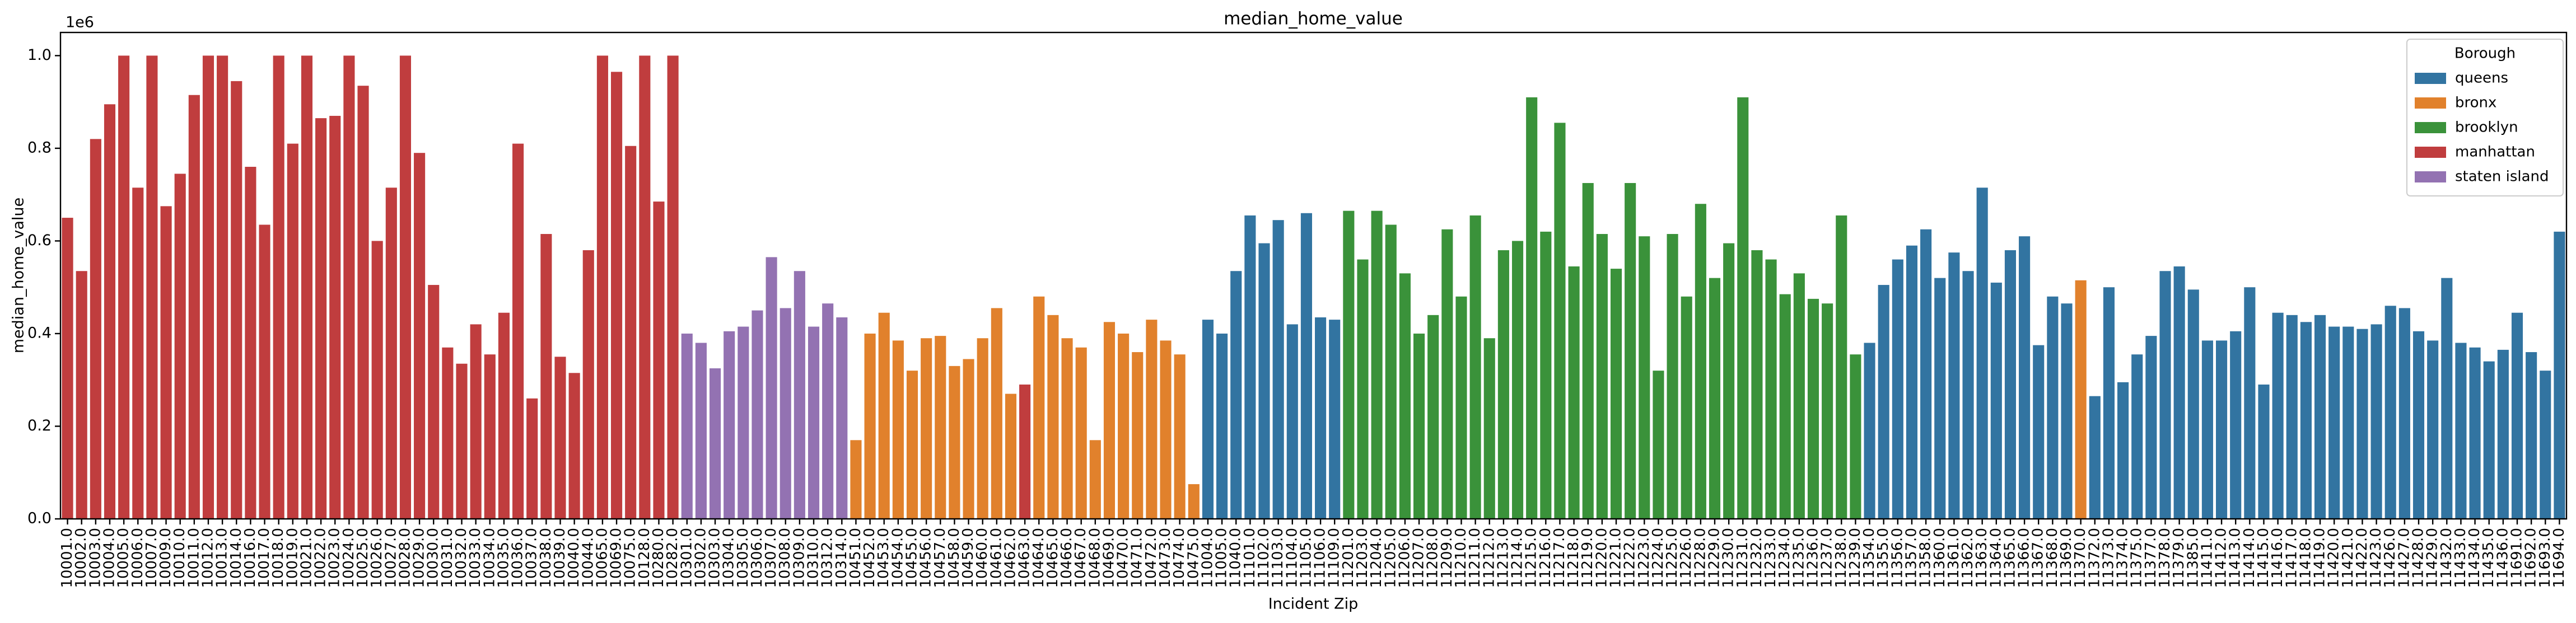  What do you see at coordinates (1673, 558) in the screenshot?
I see `x-tick-label: 11225.0` at bounding box center [1673, 558].